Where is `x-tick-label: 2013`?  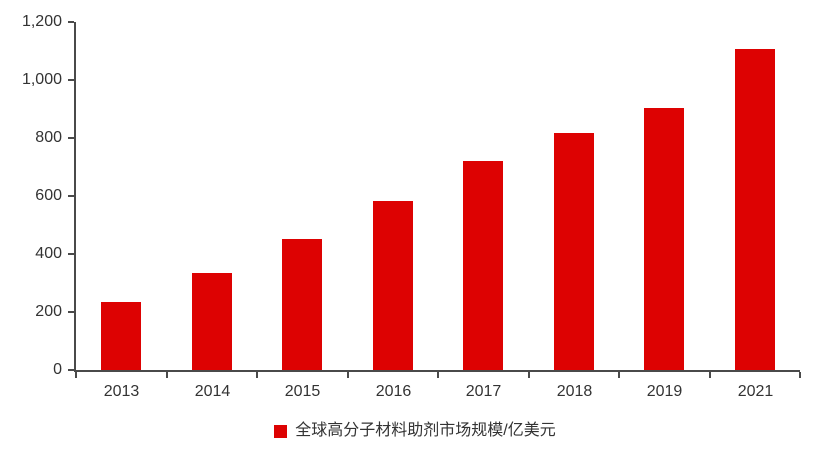 x-tick-label: 2013 is located at coordinates (121, 391).